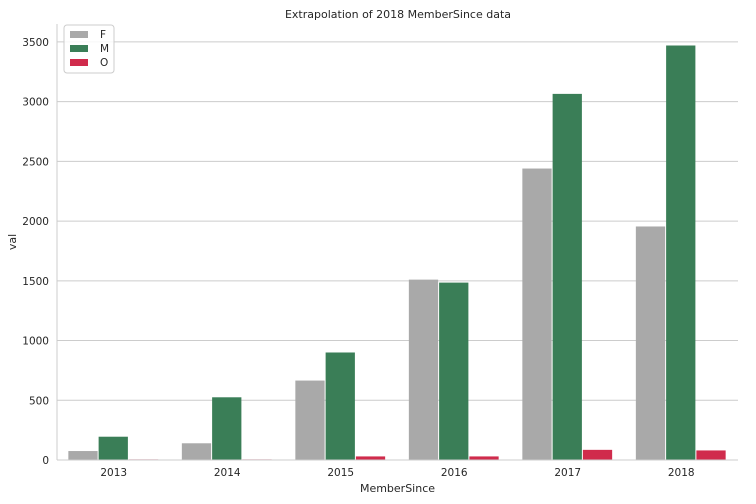 The height and width of the screenshot is (504, 756). What do you see at coordinates (484, 458) in the screenshot?
I see `bar-O-2016` at bounding box center [484, 458].